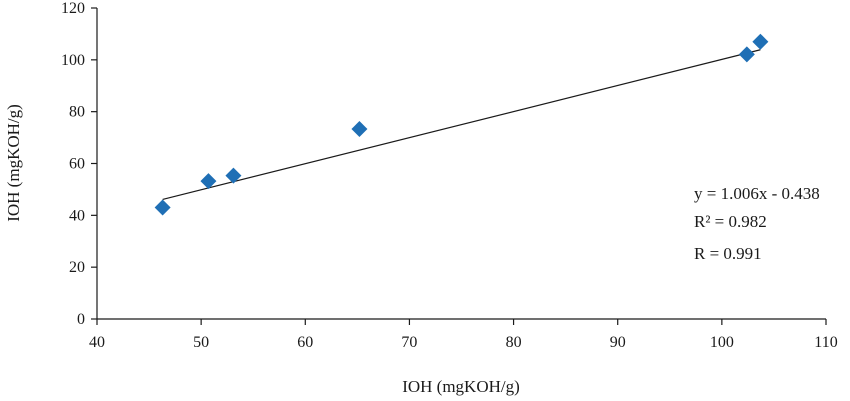 The width and height of the screenshot is (850, 401). Describe the element at coordinates (757, 193) in the screenshot. I see `equation-annotation: y = 1.006x - 0.438` at that location.